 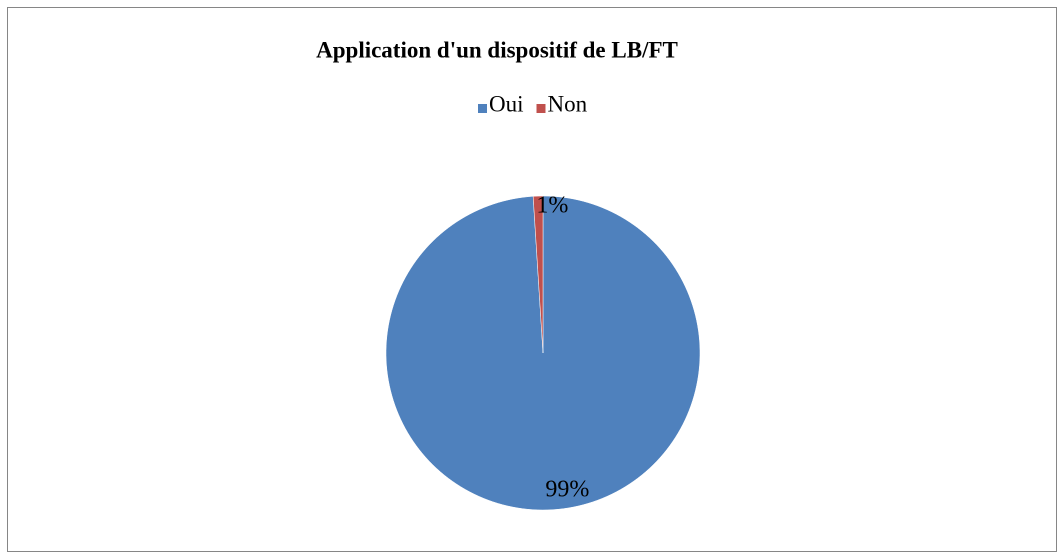 I want to click on legend-label: Oui, so click(x=506, y=103).